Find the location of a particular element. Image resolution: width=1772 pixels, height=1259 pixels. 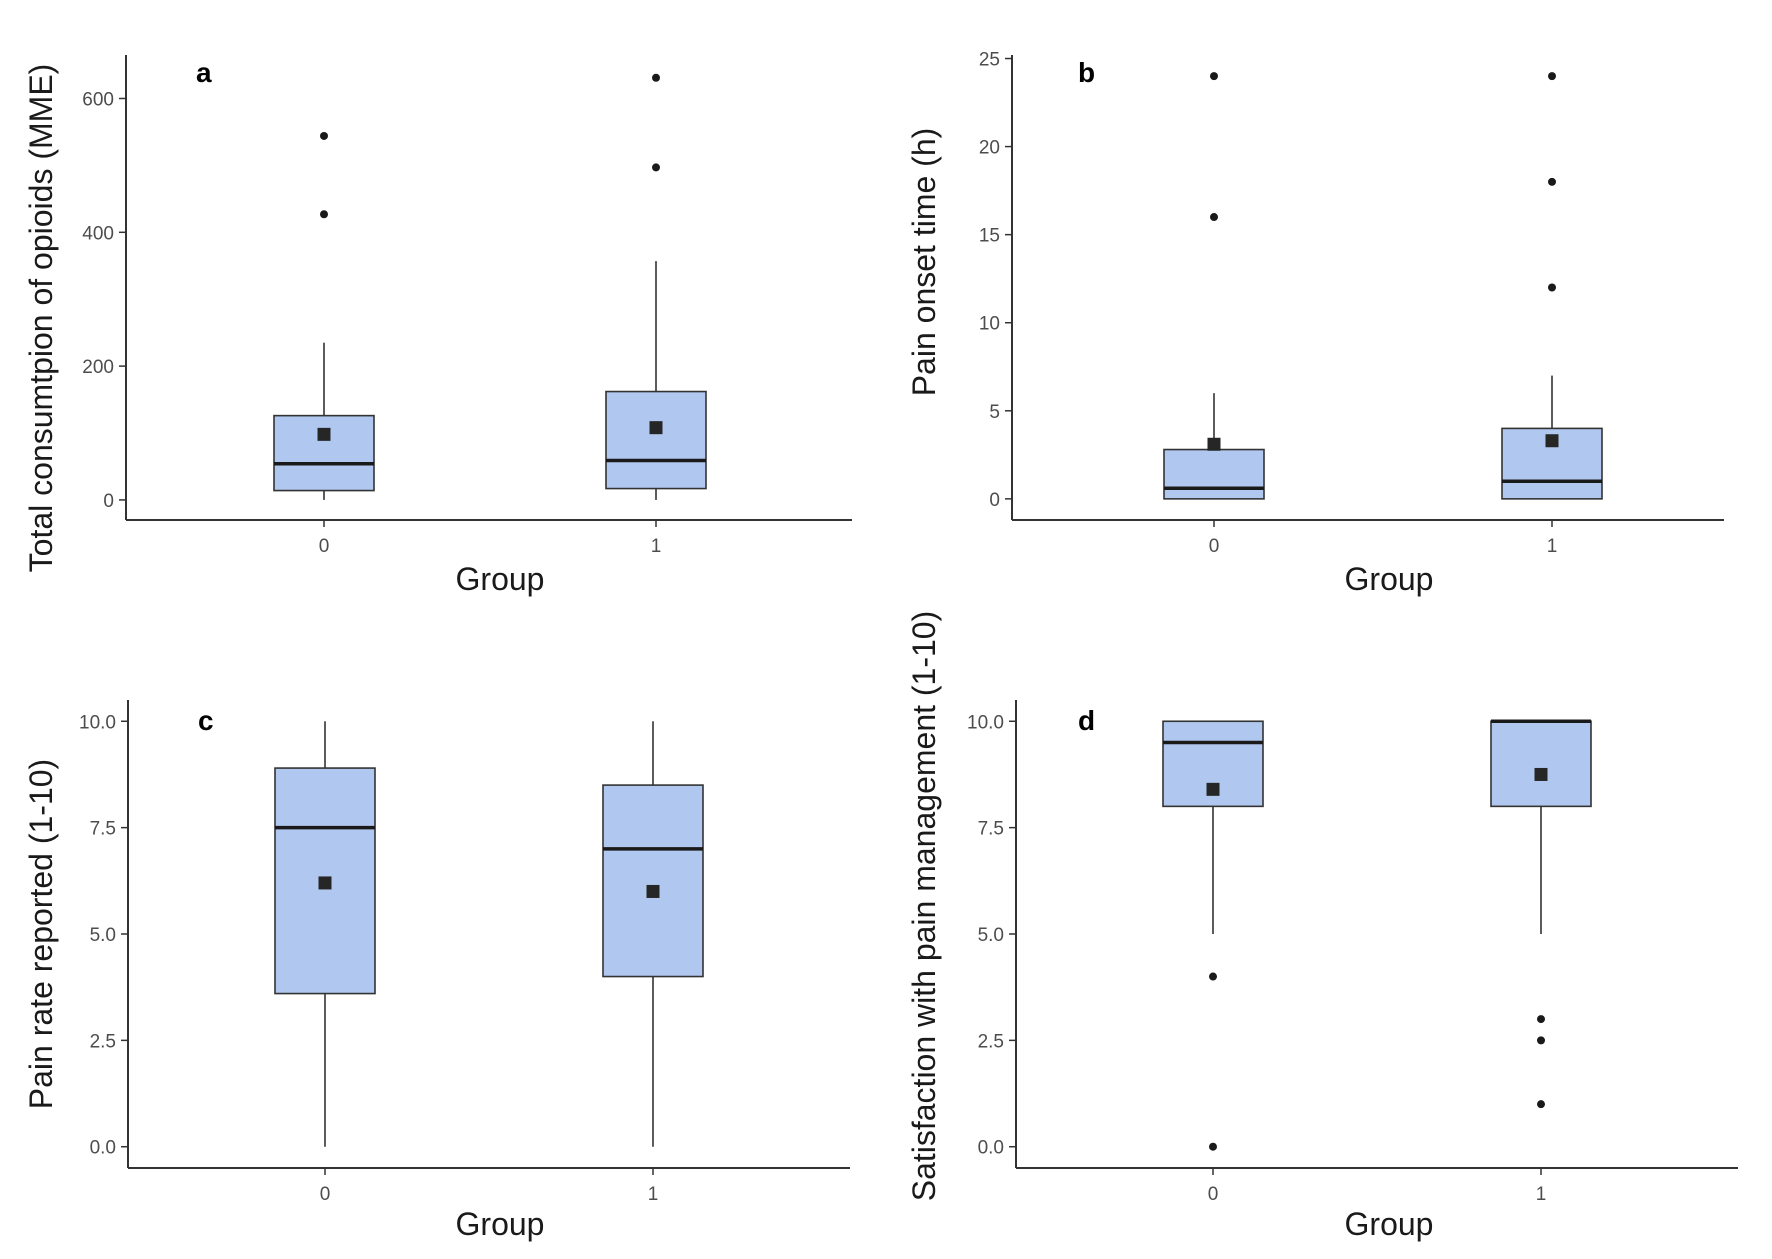

y-tick-label: 10 is located at coordinates (989, 324).